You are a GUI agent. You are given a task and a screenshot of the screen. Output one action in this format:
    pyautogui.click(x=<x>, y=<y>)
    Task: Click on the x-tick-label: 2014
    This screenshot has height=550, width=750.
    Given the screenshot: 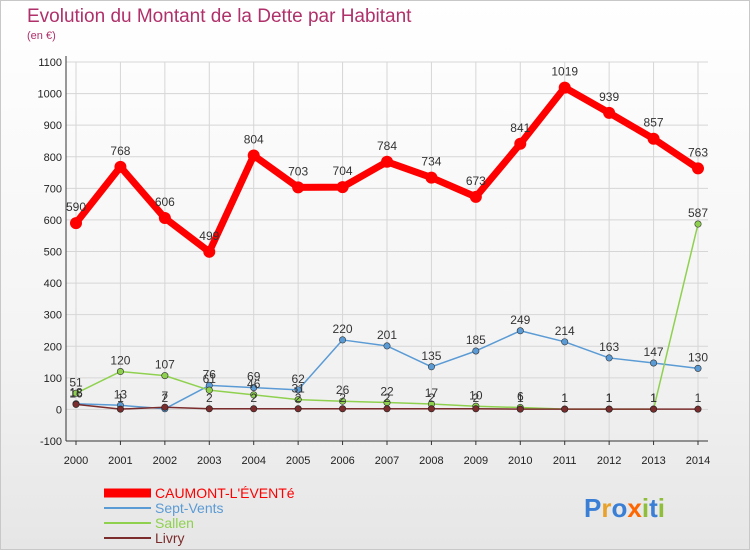 What is the action you would take?
    pyautogui.click(x=698, y=461)
    